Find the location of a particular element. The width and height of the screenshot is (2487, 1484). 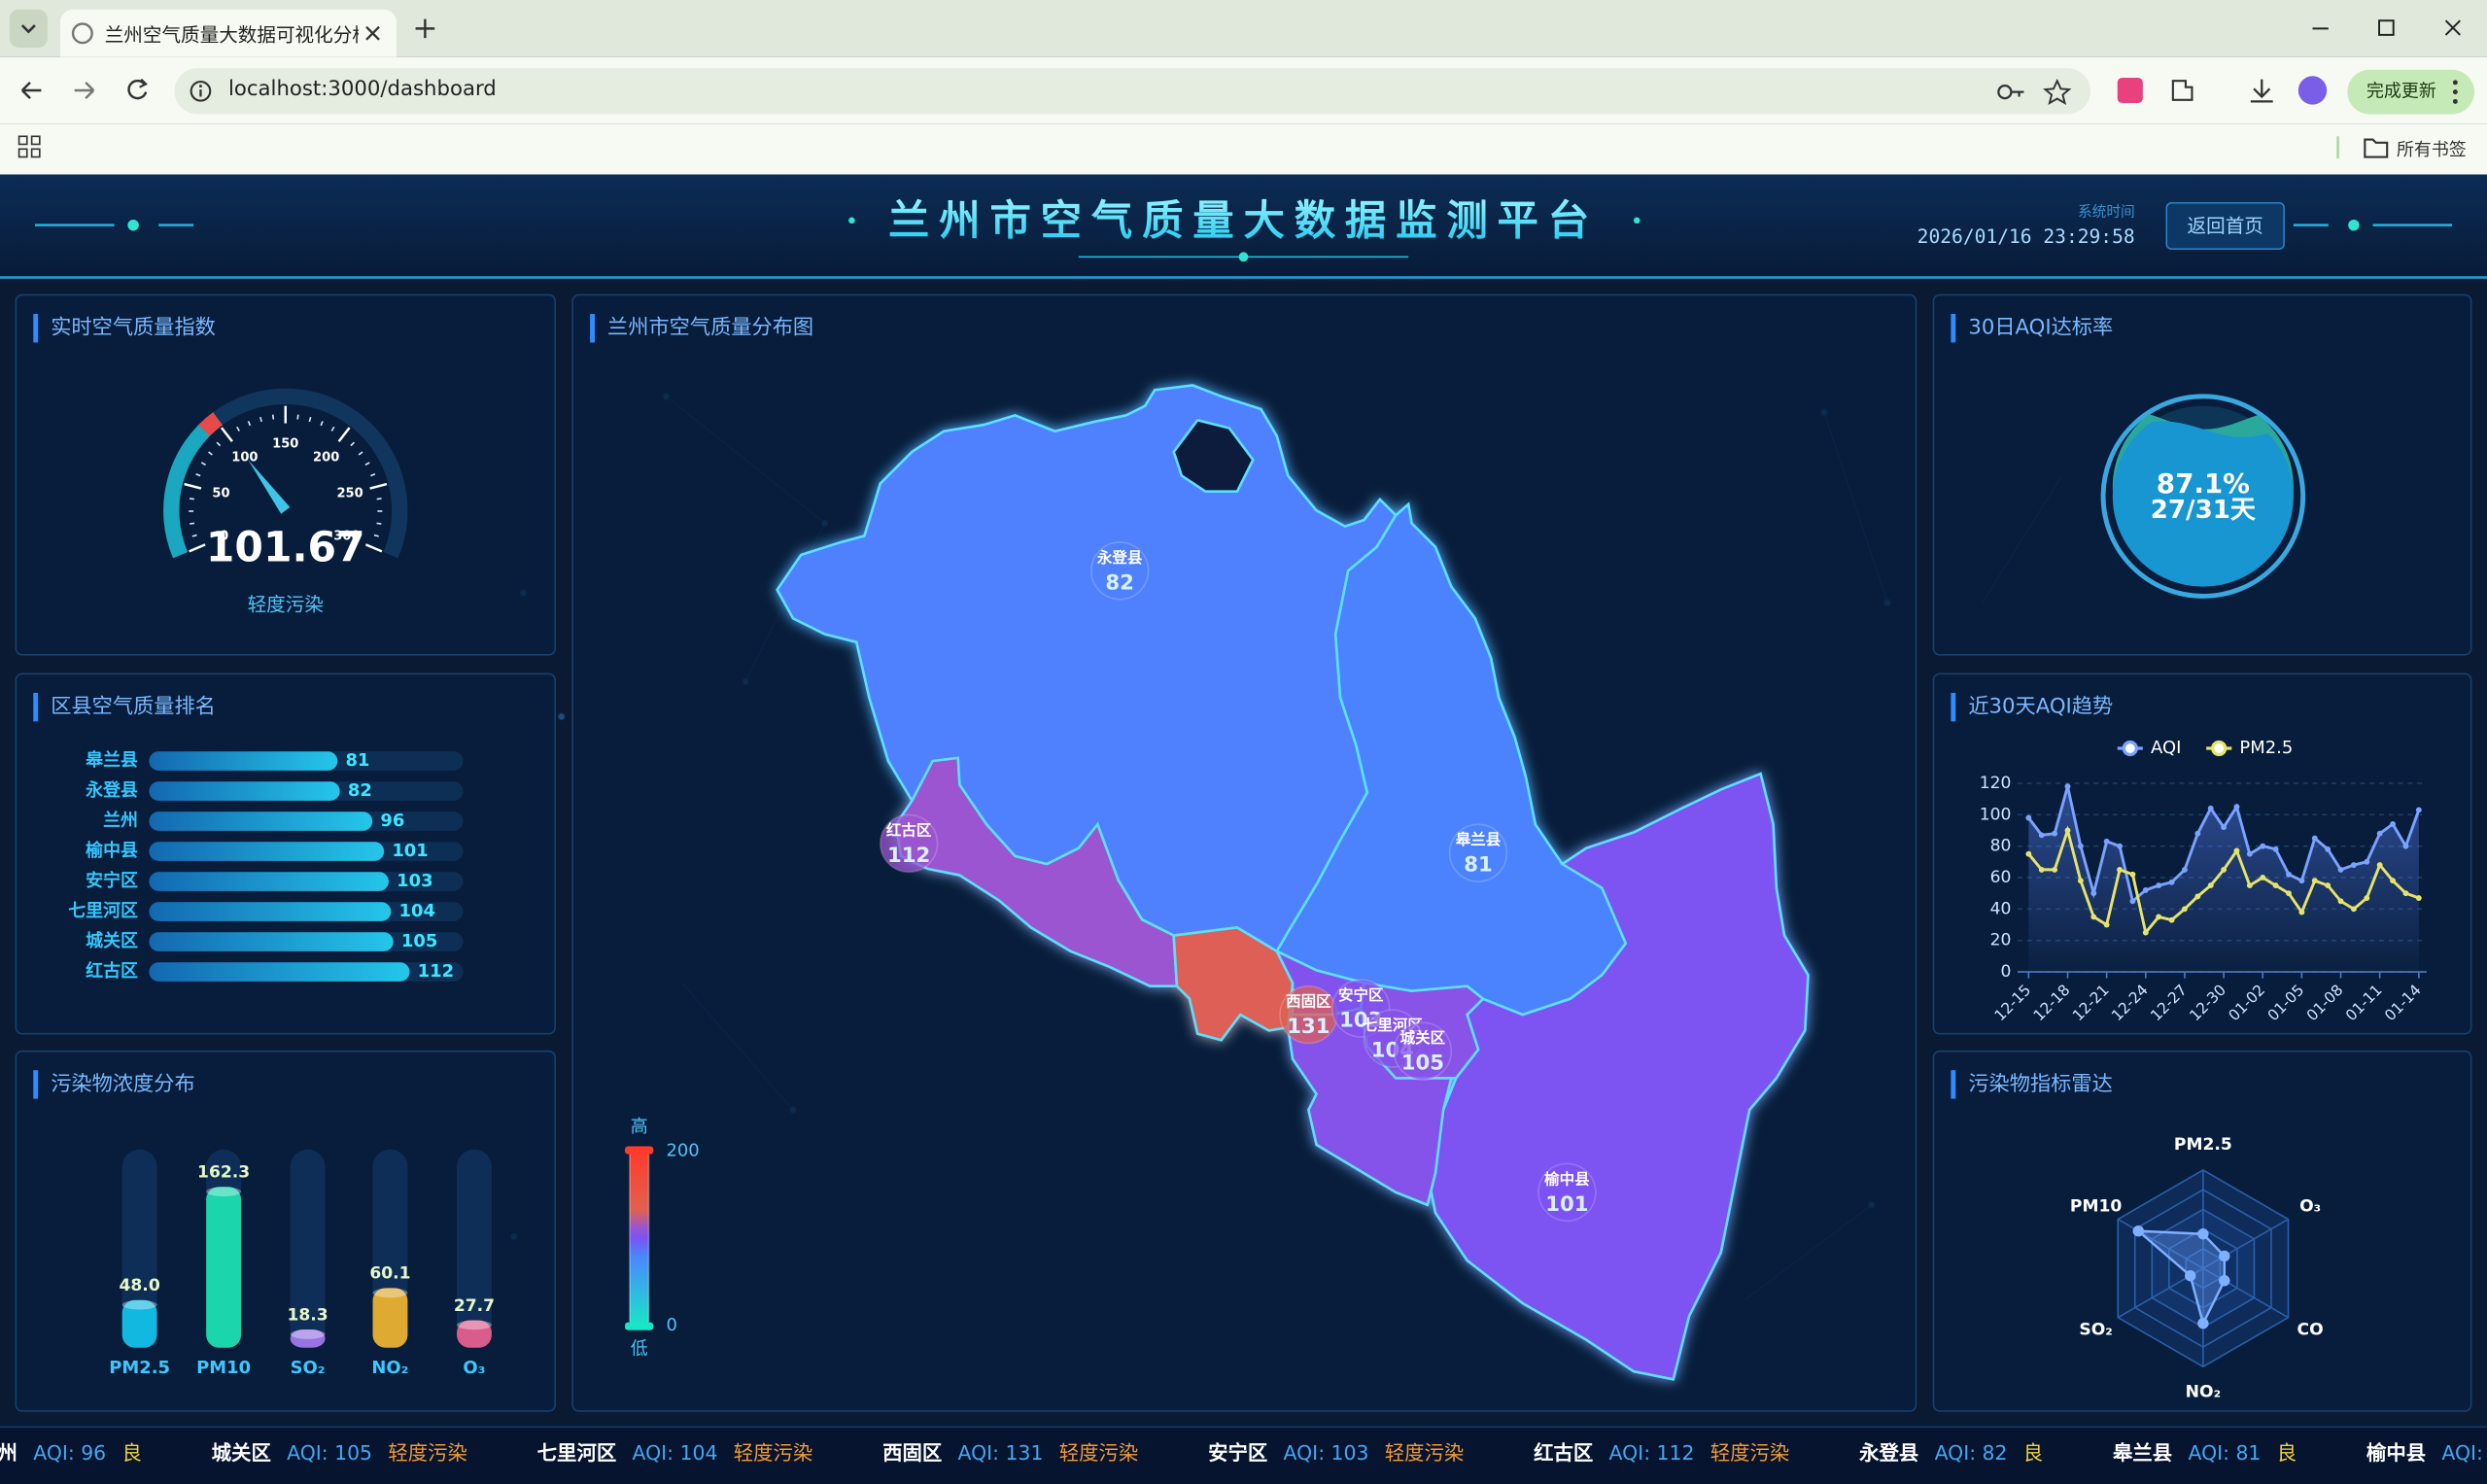

scale-handle-bottom is located at coordinates (640, 1326).